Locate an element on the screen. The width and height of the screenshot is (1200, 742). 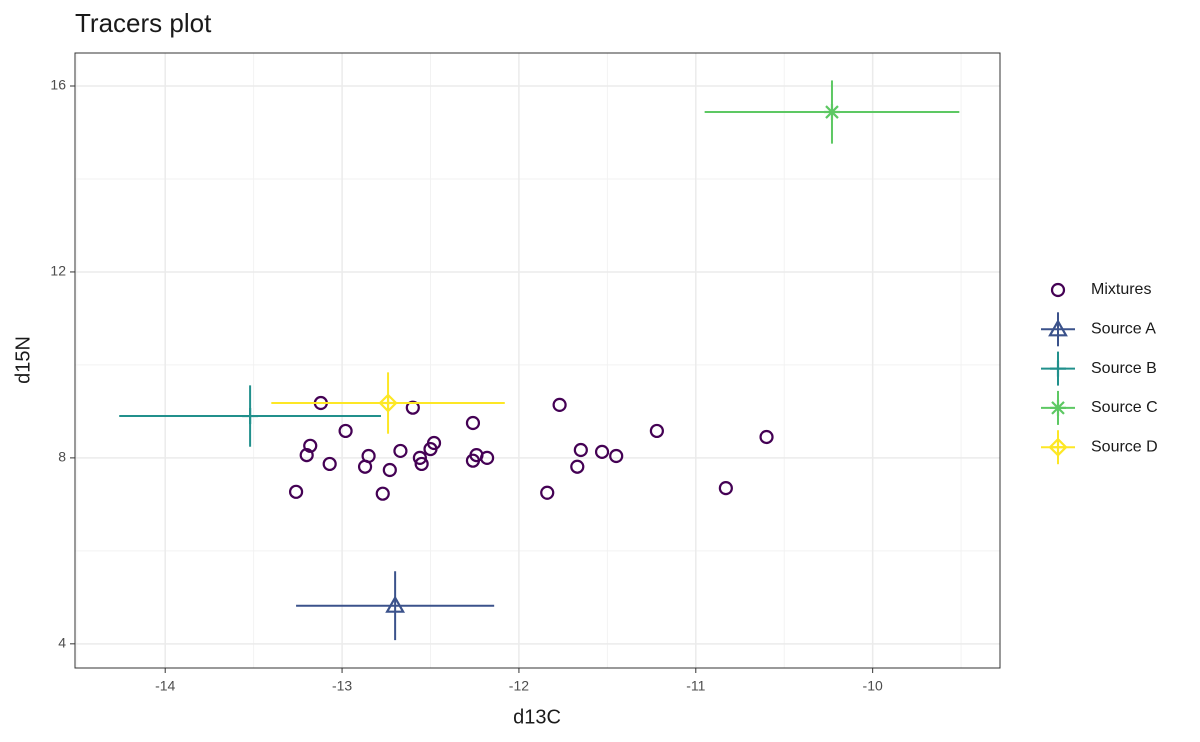
x-tick-label: -13 is located at coordinates (342, 686).